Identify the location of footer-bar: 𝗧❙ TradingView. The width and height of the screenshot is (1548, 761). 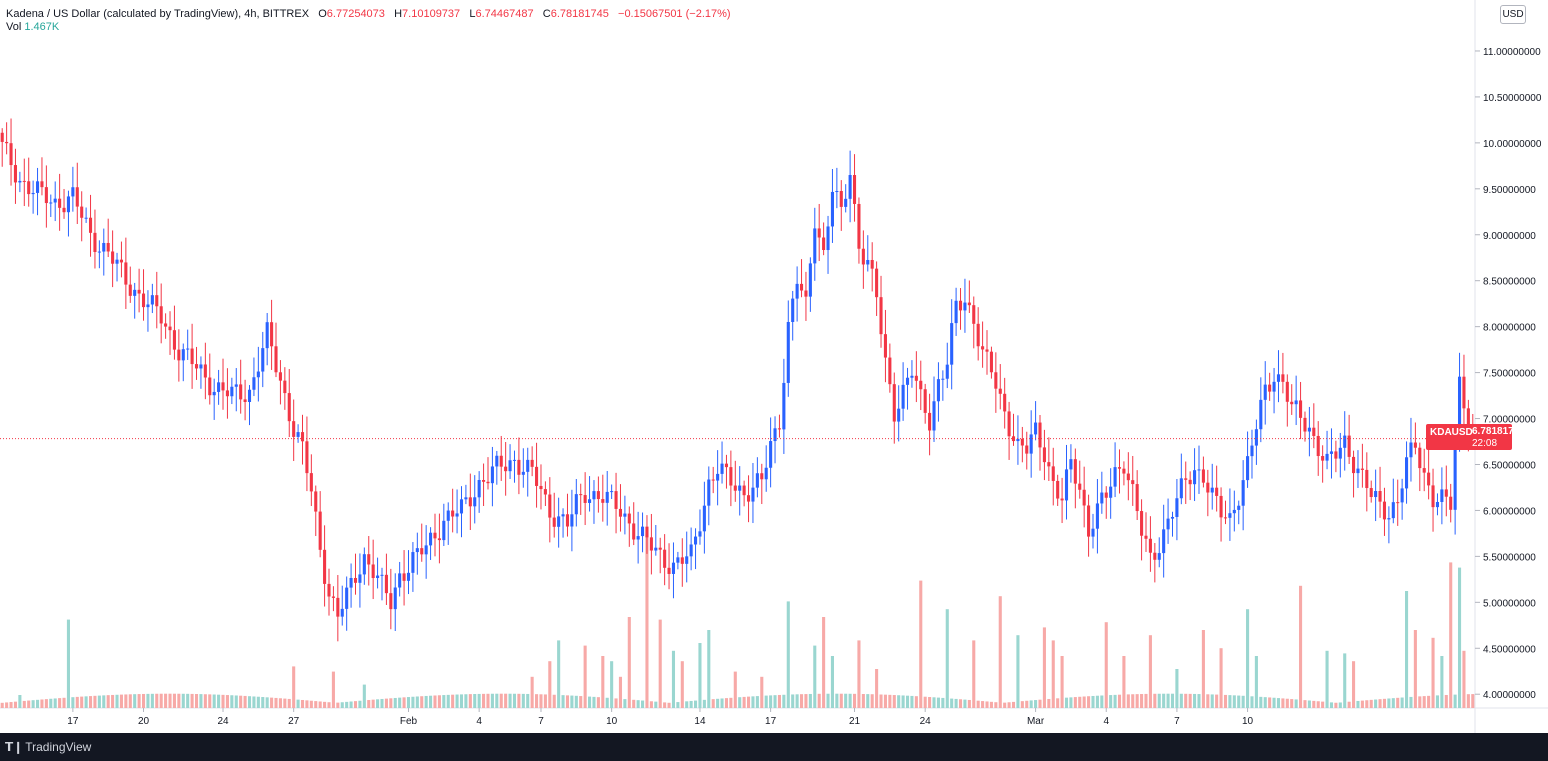
(774, 747).